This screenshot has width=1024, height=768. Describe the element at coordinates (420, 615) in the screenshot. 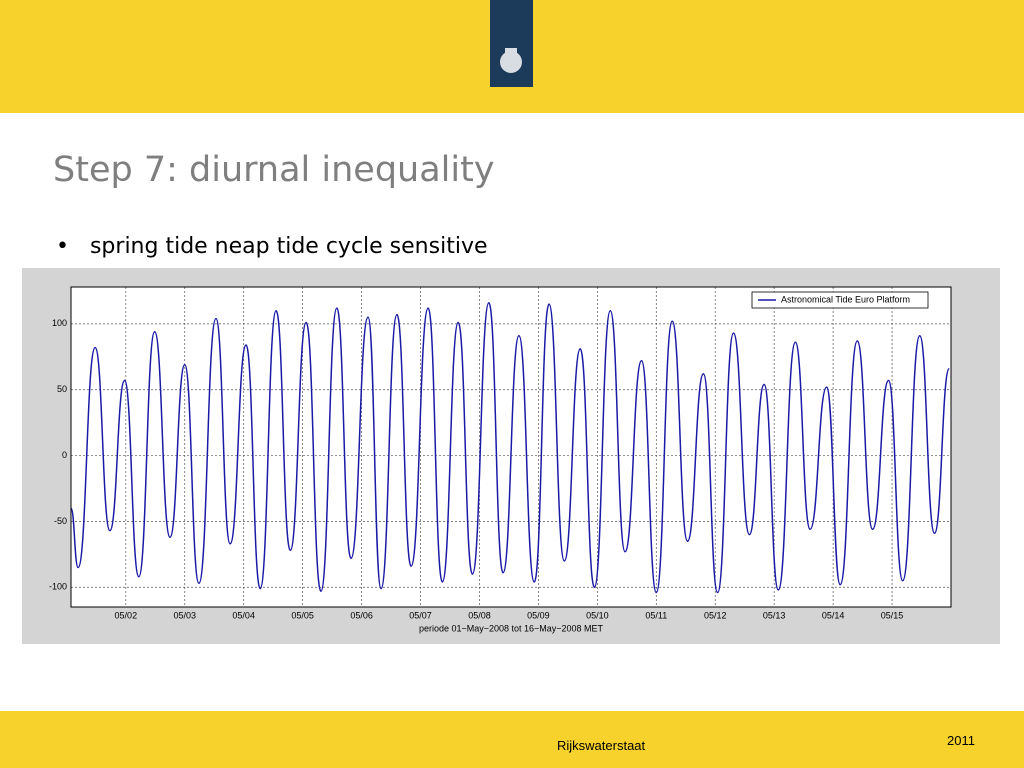

I see `x-tick-label: 05/07` at that location.